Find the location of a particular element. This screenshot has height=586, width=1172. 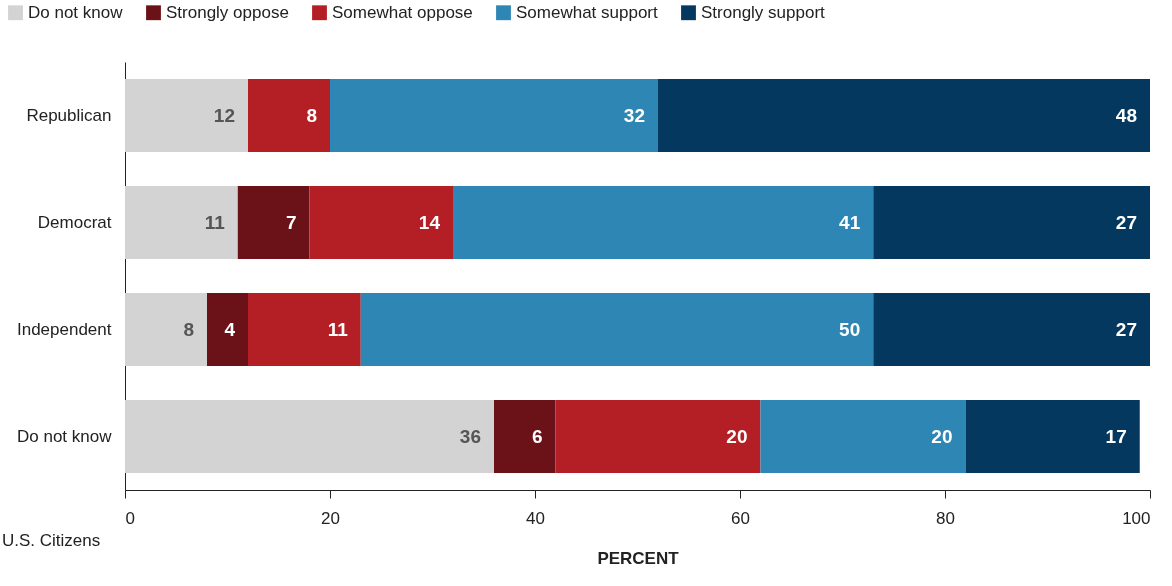

data-label: 48 is located at coordinates (1126, 115).